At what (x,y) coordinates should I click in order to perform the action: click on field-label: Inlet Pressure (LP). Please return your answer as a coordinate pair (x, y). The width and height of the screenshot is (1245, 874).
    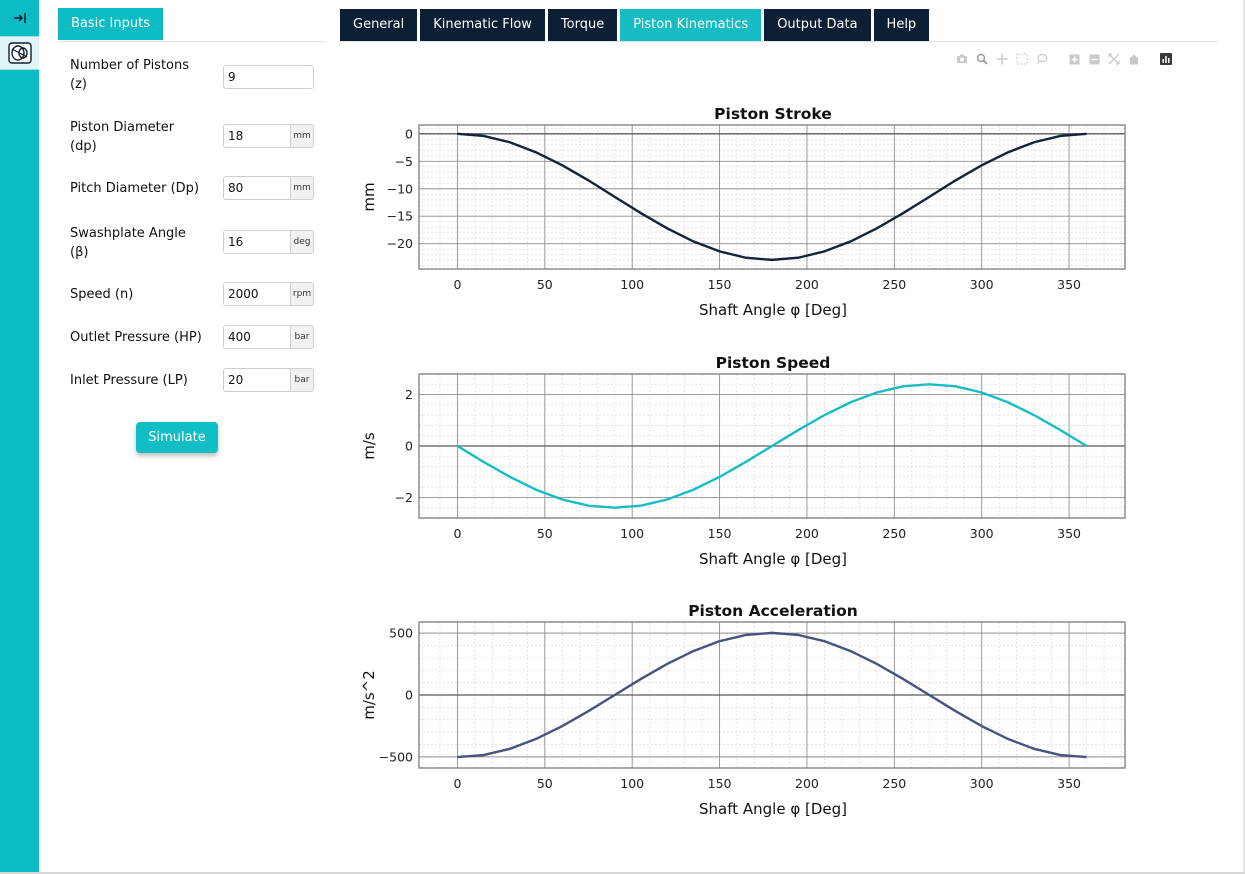
    Looking at the image, I should click on (142, 380).